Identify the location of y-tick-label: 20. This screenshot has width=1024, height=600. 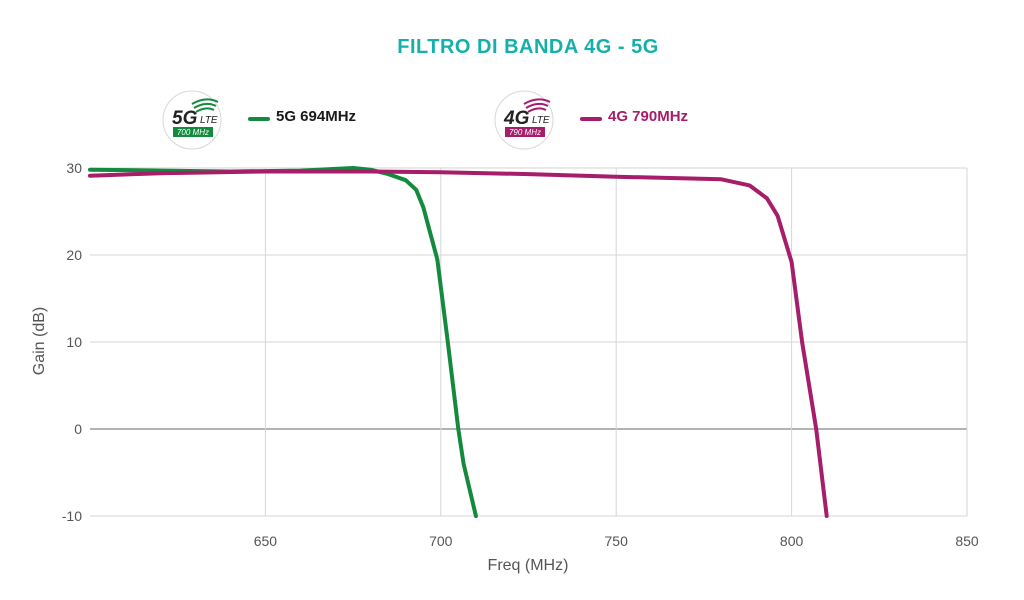
(74, 255).